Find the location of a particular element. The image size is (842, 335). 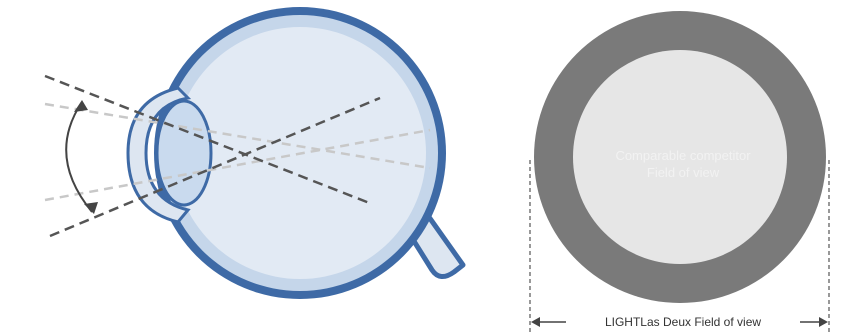

lens is located at coordinates (184, 153).